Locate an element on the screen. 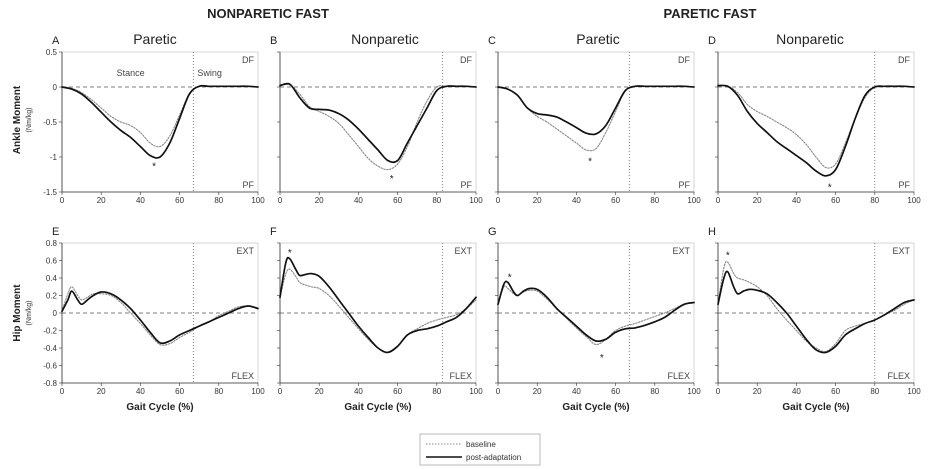 This screenshot has height=469, width=945. x-tick-label-g: 20 is located at coordinates (537, 391).